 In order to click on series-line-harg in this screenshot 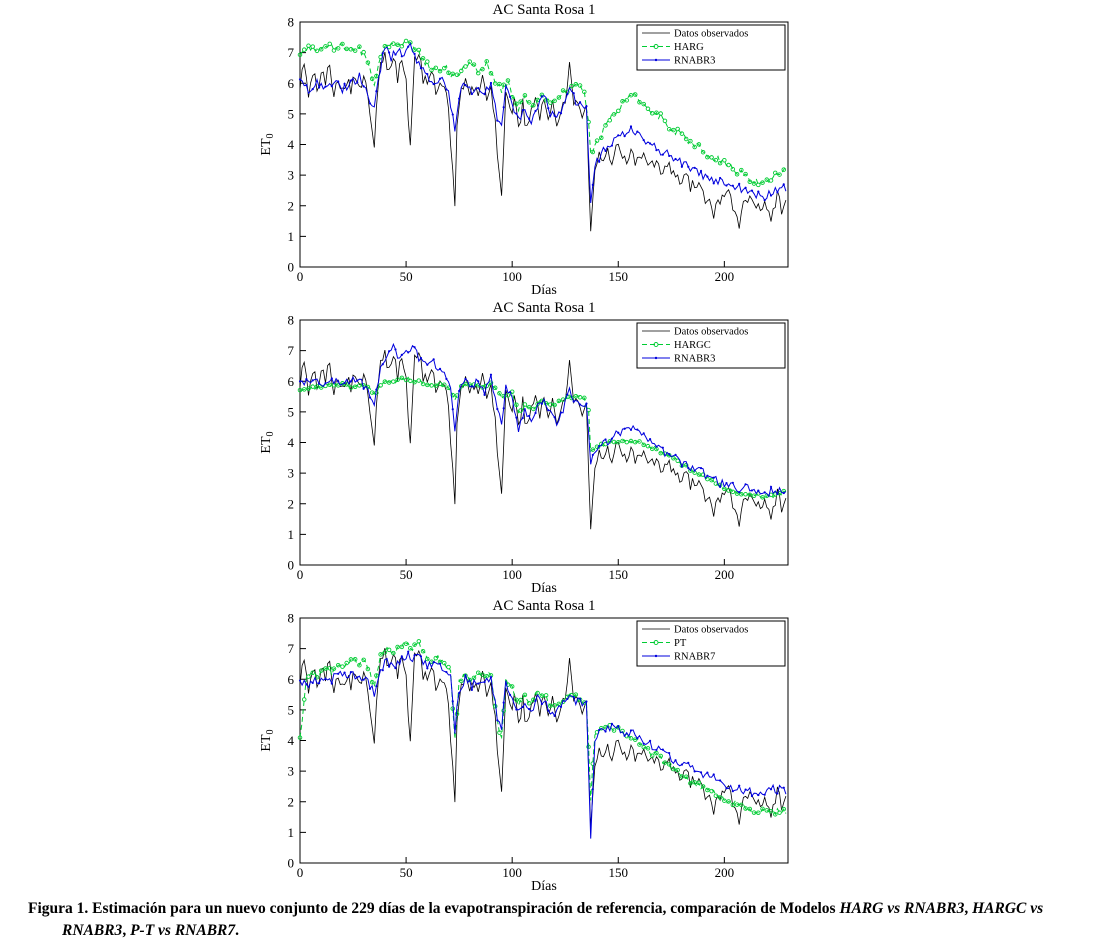, I will do `click(543, 113)`.